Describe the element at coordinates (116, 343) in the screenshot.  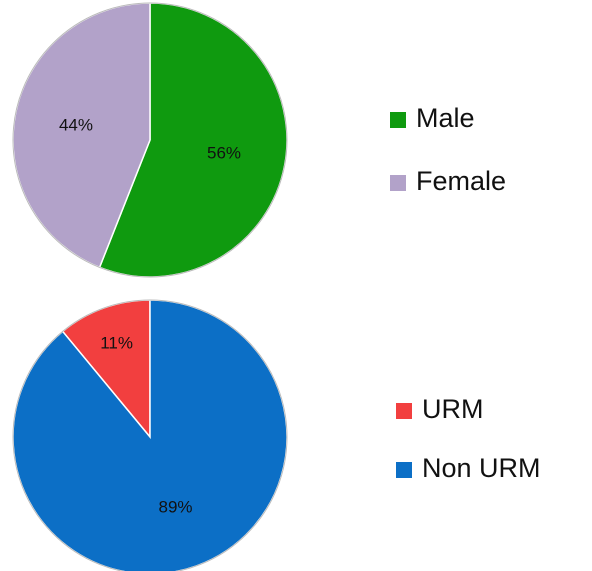
I see `slice-label: 11%` at that location.